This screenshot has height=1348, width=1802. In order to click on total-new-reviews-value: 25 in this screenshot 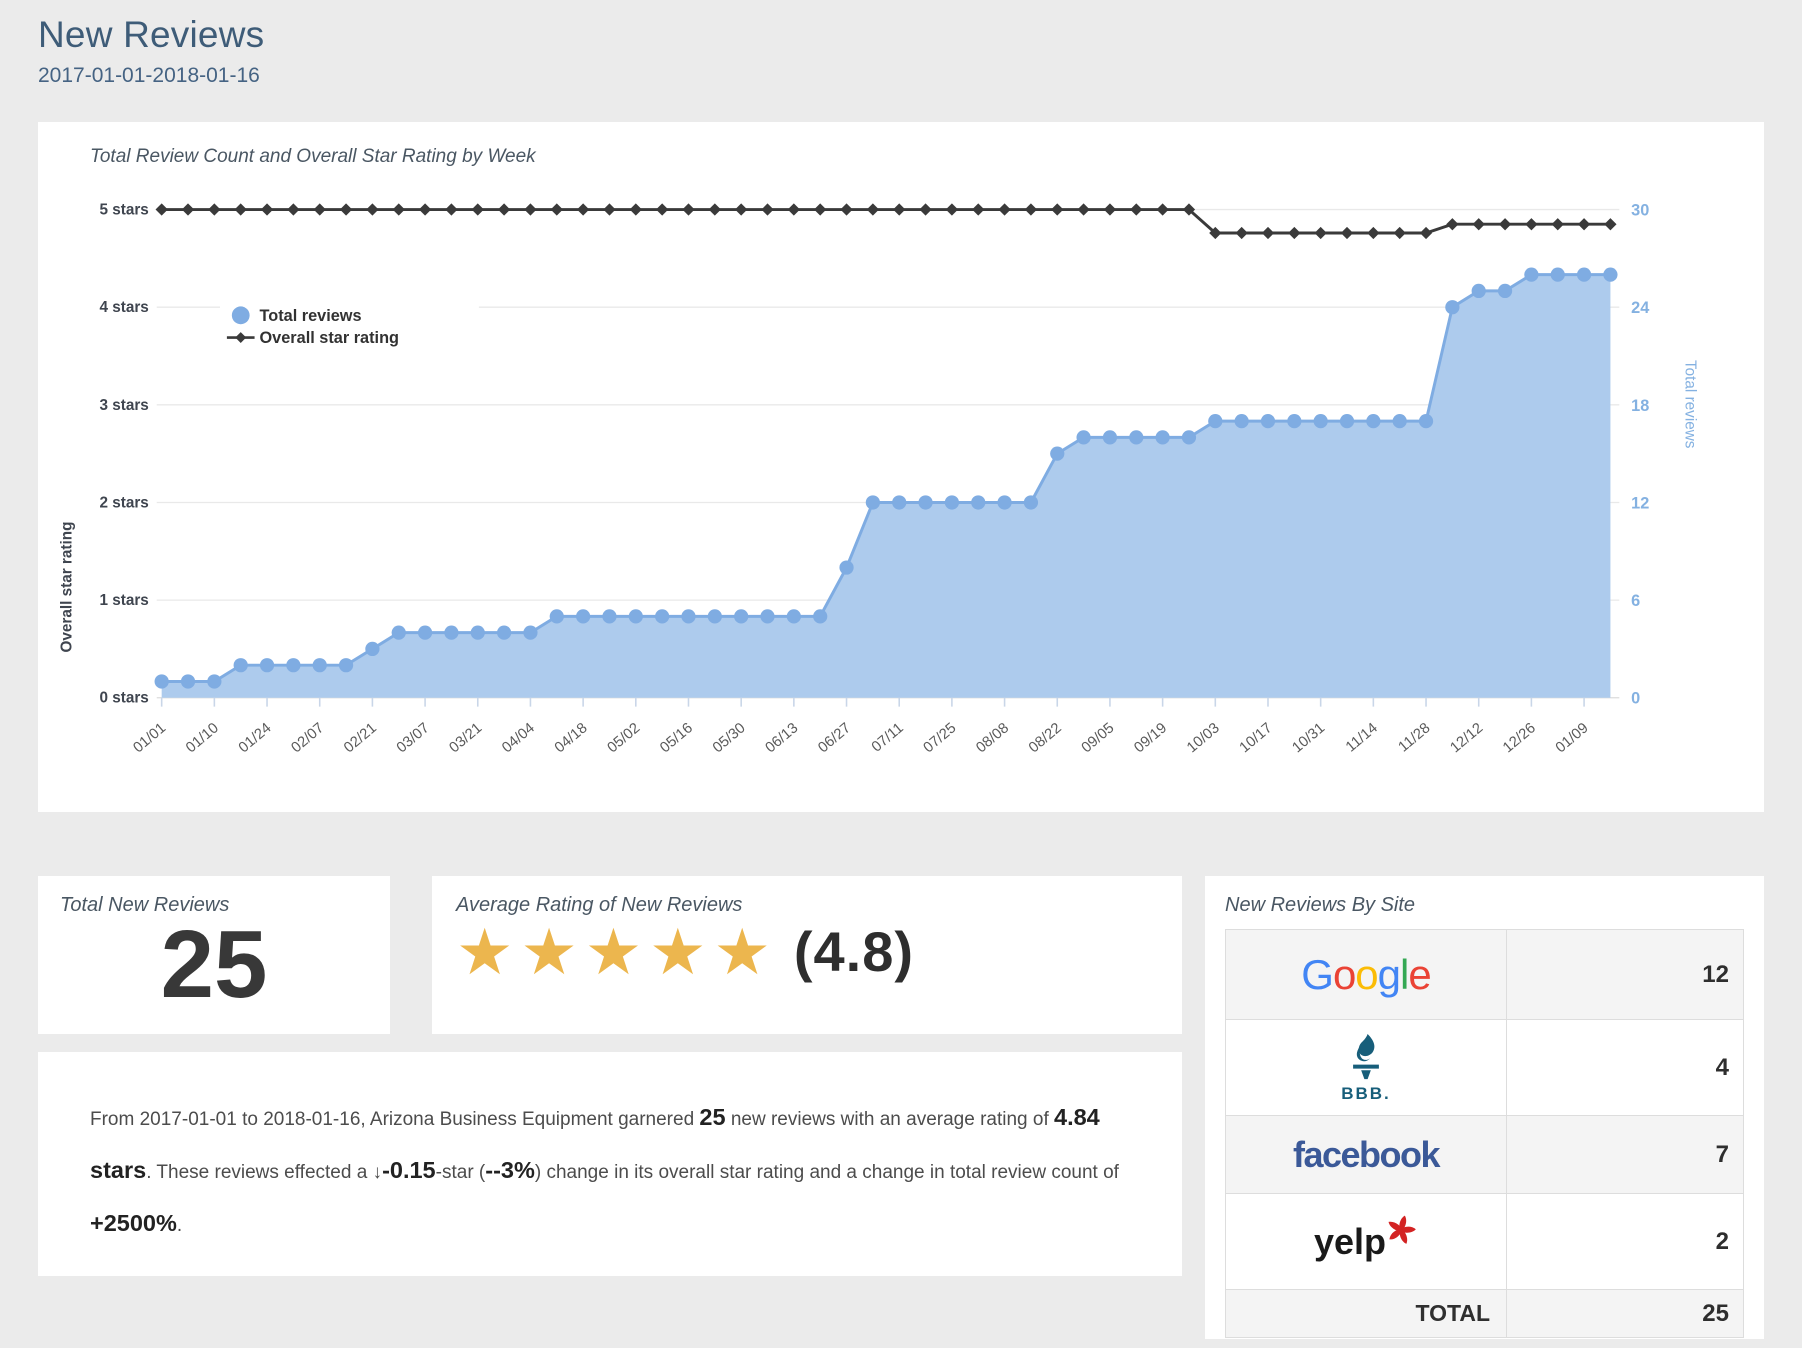, I will do `click(214, 964)`.